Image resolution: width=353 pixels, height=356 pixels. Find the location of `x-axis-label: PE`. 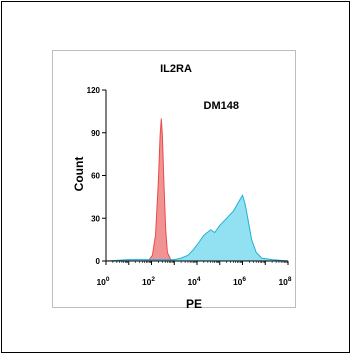

x-axis-label: PE is located at coordinates (194, 304).